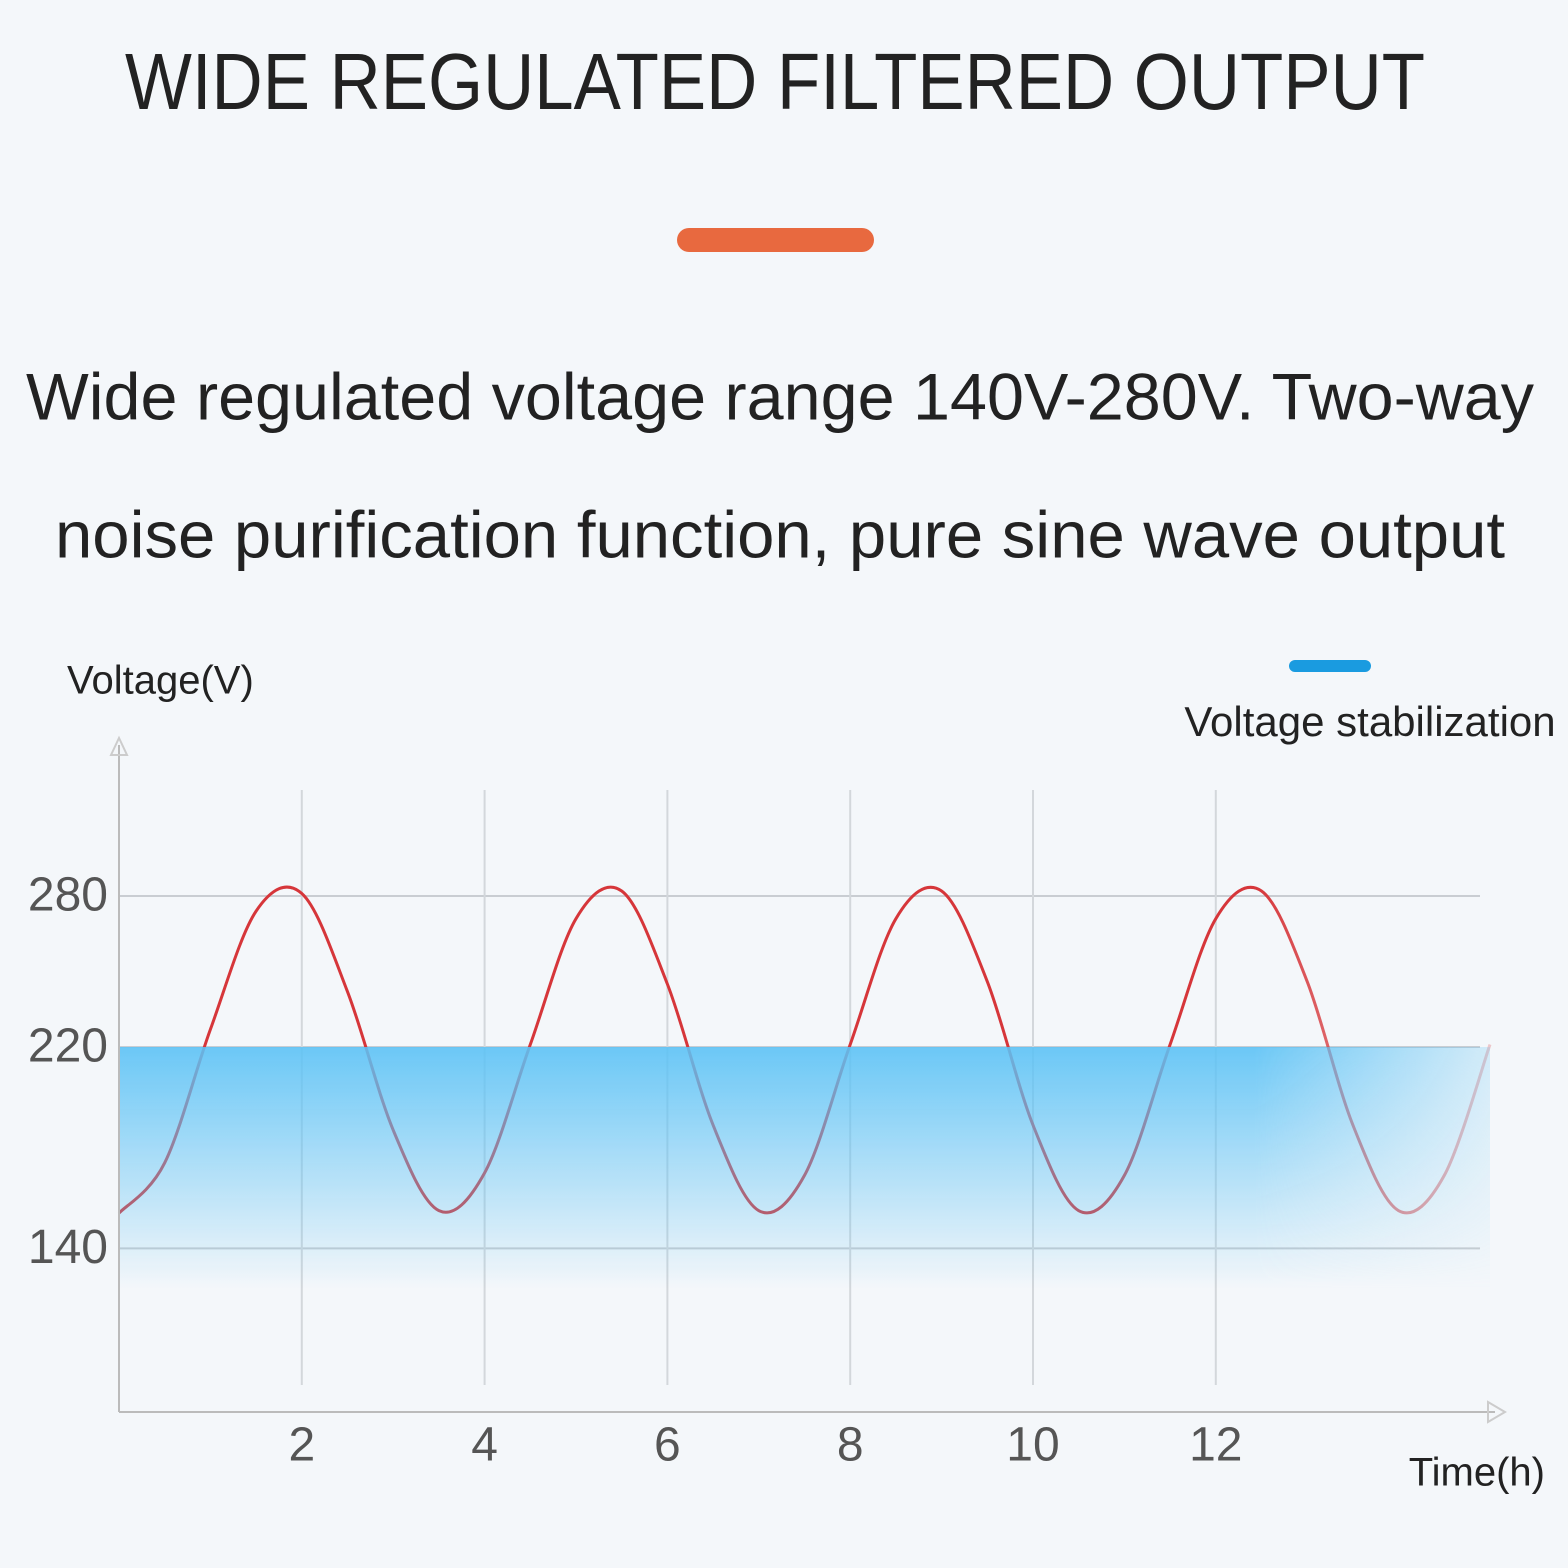 The width and height of the screenshot is (1568, 1568). Describe the element at coordinates (1497, 1412) in the screenshot. I see `x-axis-arrow` at that location.